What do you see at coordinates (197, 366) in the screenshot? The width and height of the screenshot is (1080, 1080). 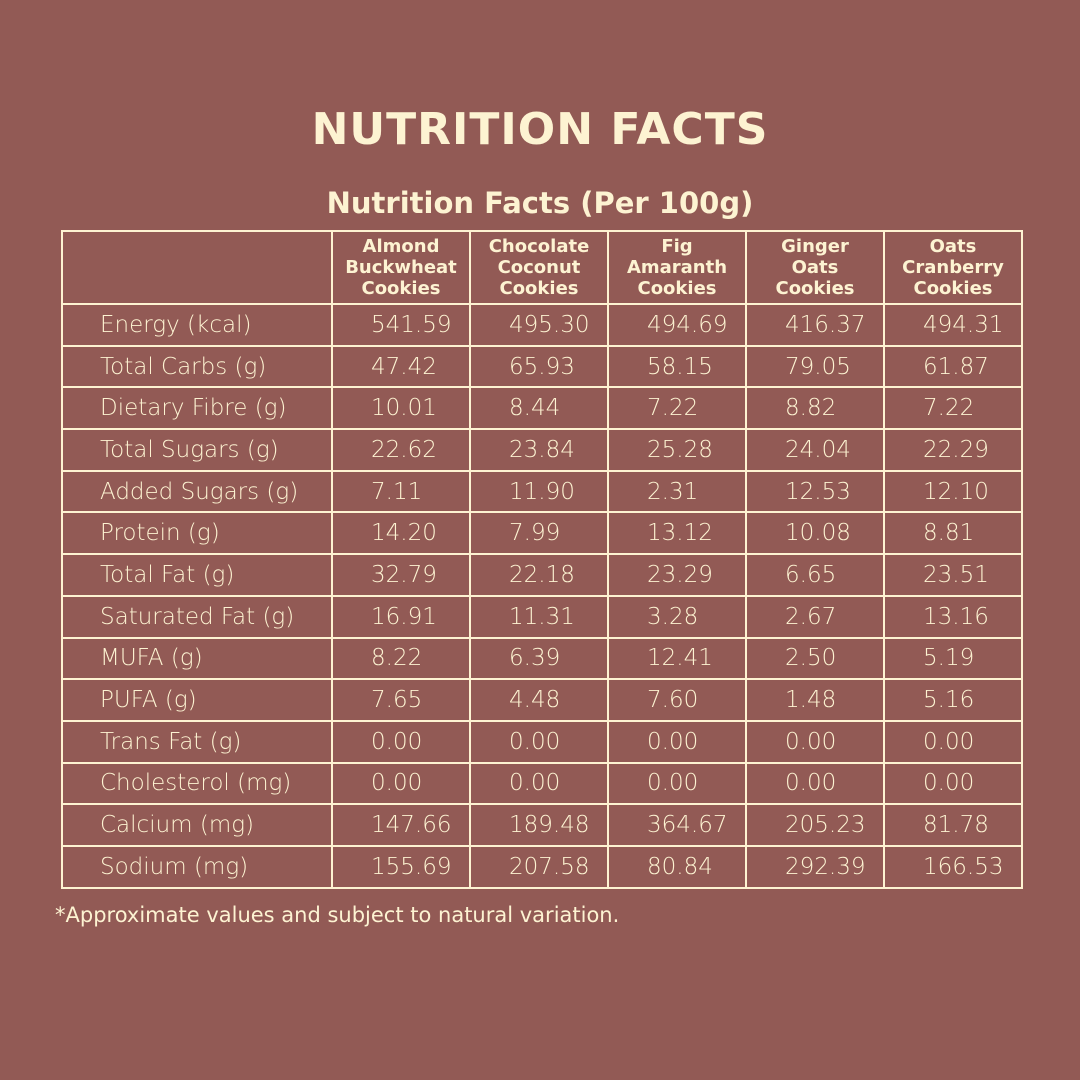 I see `row-label: Total Carbs (g)` at bounding box center [197, 366].